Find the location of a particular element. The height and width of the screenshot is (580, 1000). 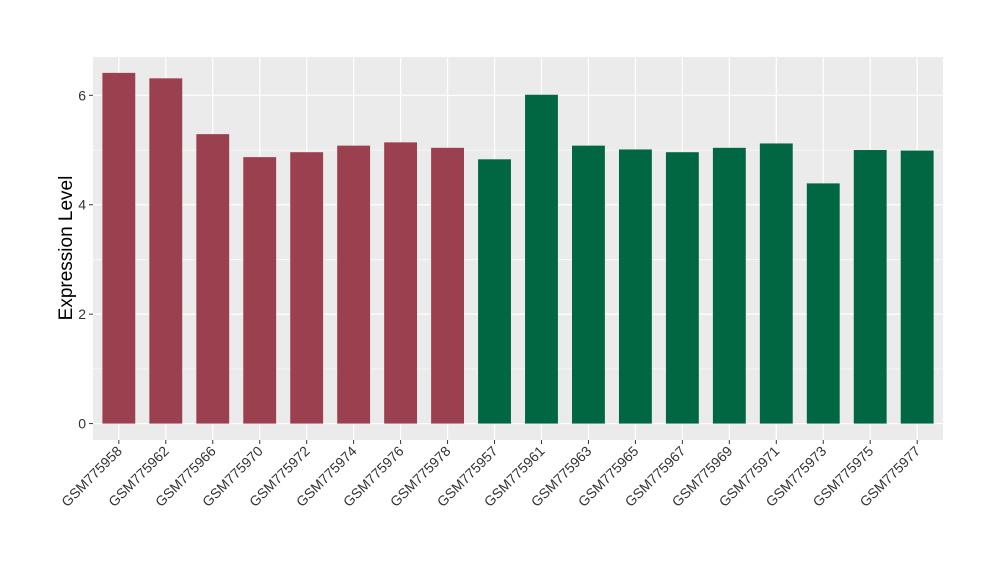

bar-GSM775974 is located at coordinates (354, 284).